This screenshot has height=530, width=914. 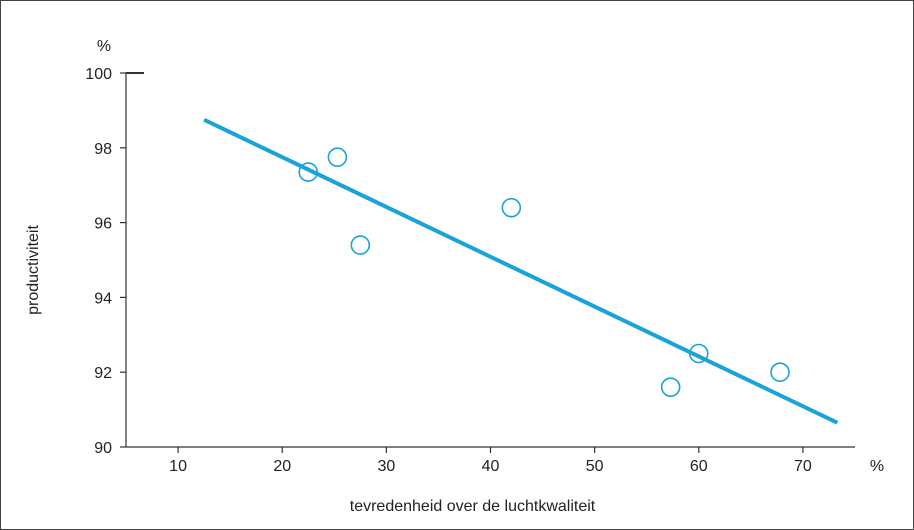 I want to click on y-tick-label: 94, so click(x=103, y=298).